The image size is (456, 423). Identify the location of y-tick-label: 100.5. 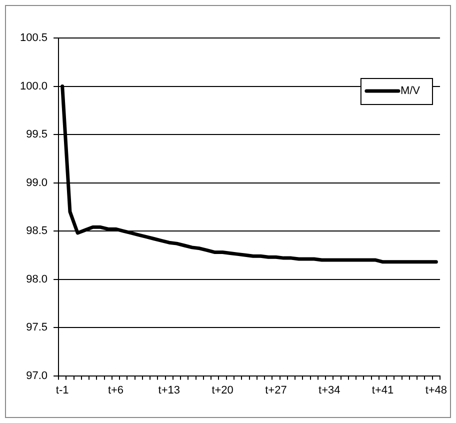
(34, 38).